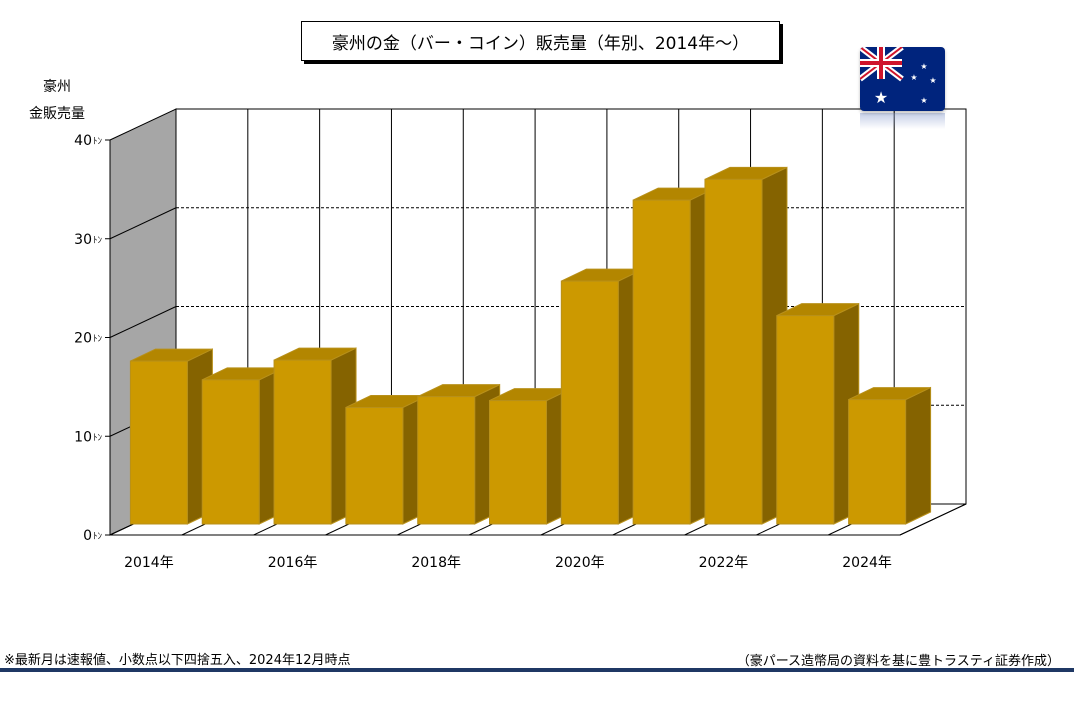  I want to click on y-axis-label-line-2: 金販売量, so click(57, 114).